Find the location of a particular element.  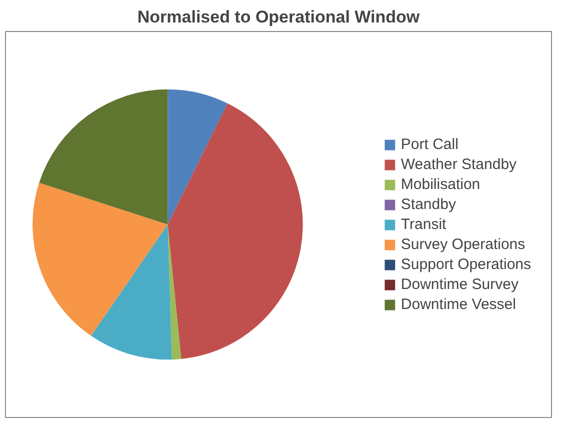

legend-label: Survey Operations is located at coordinates (463, 244).